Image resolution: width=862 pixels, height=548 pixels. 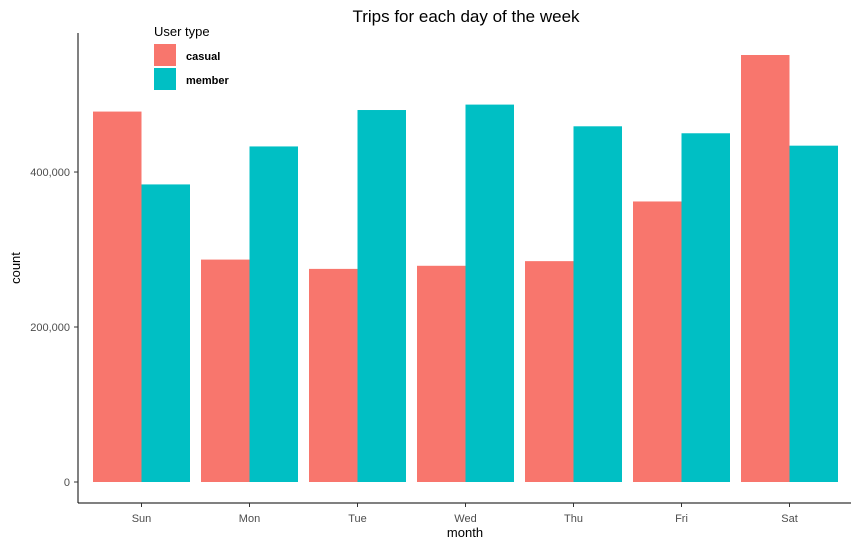 What do you see at coordinates (705, 307) in the screenshot?
I see `bar-member-fri` at bounding box center [705, 307].